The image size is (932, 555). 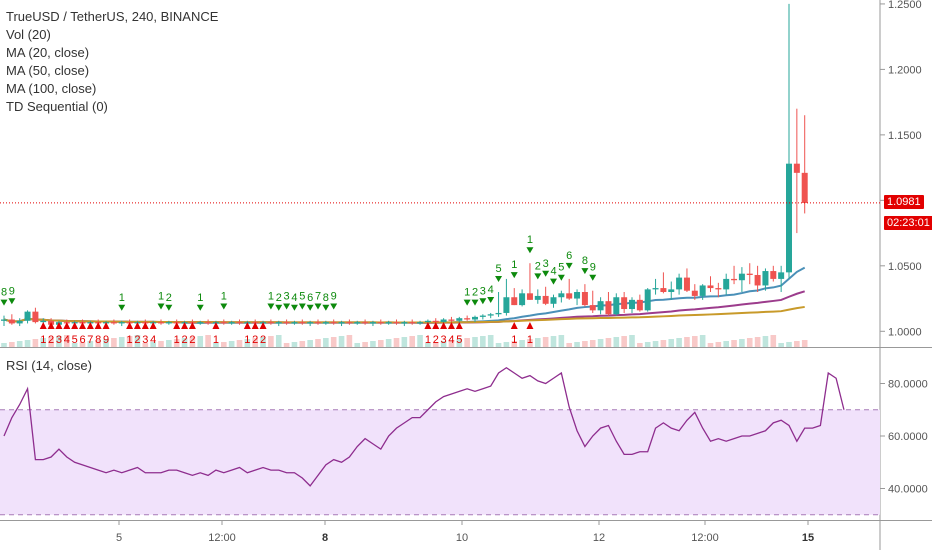 What do you see at coordinates (28, 34) in the screenshot?
I see `indicator-volume: Vol (20)` at bounding box center [28, 34].